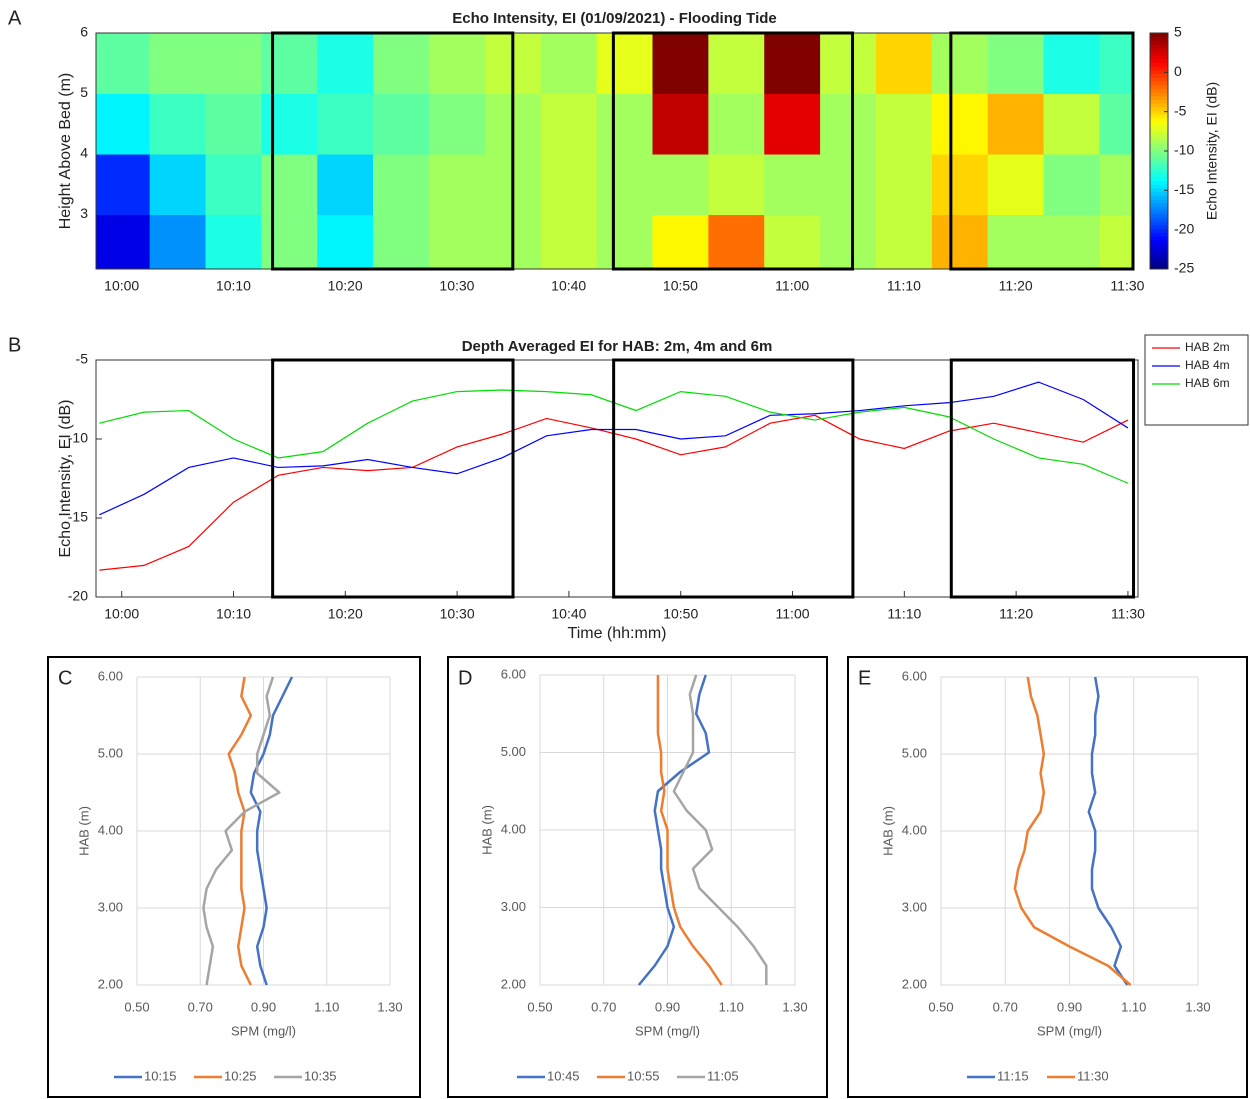 The image size is (1250, 1099). What do you see at coordinates (65, 479) in the screenshot?
I see `y-axis-label: Echo Intensity, EI (dB)` at bounding box center [65, 479].